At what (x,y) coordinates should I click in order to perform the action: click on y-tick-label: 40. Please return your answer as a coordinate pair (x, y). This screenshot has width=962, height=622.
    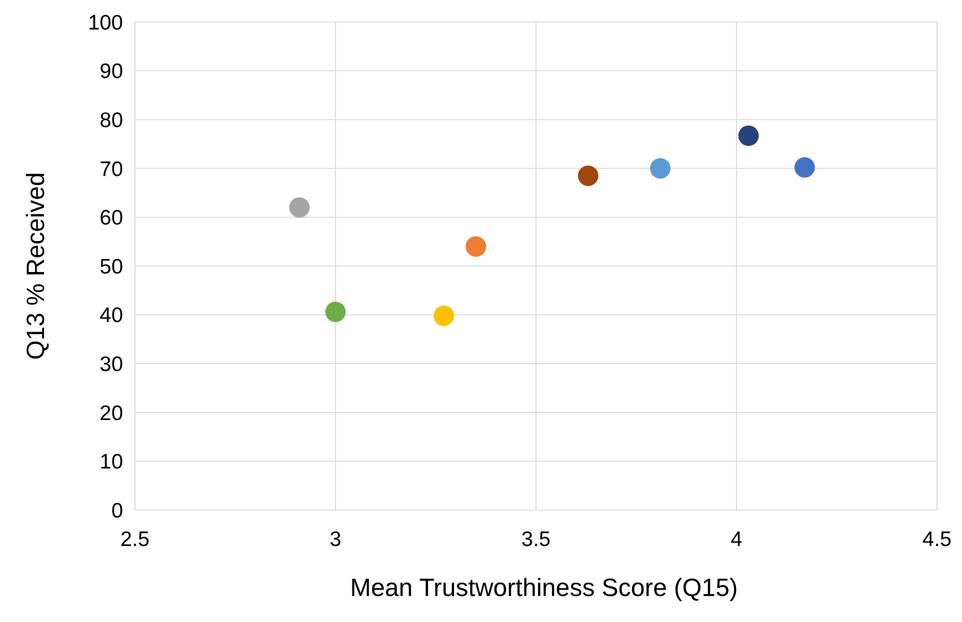
    Looking at the image, I should click on (111, 316).